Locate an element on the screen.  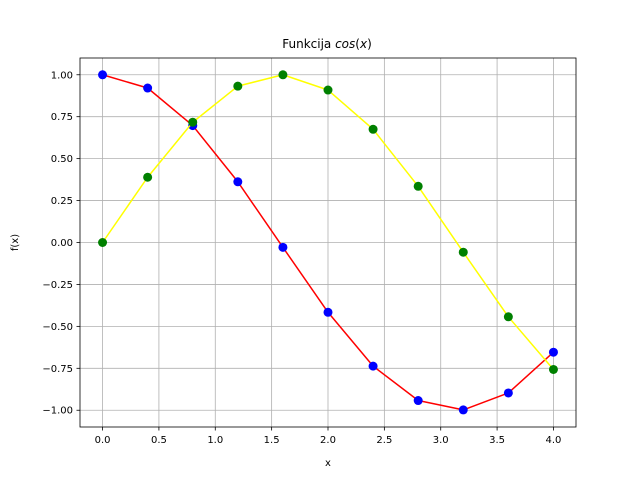
x-tick-label: 1.0 is located at coordinates (215, 440).